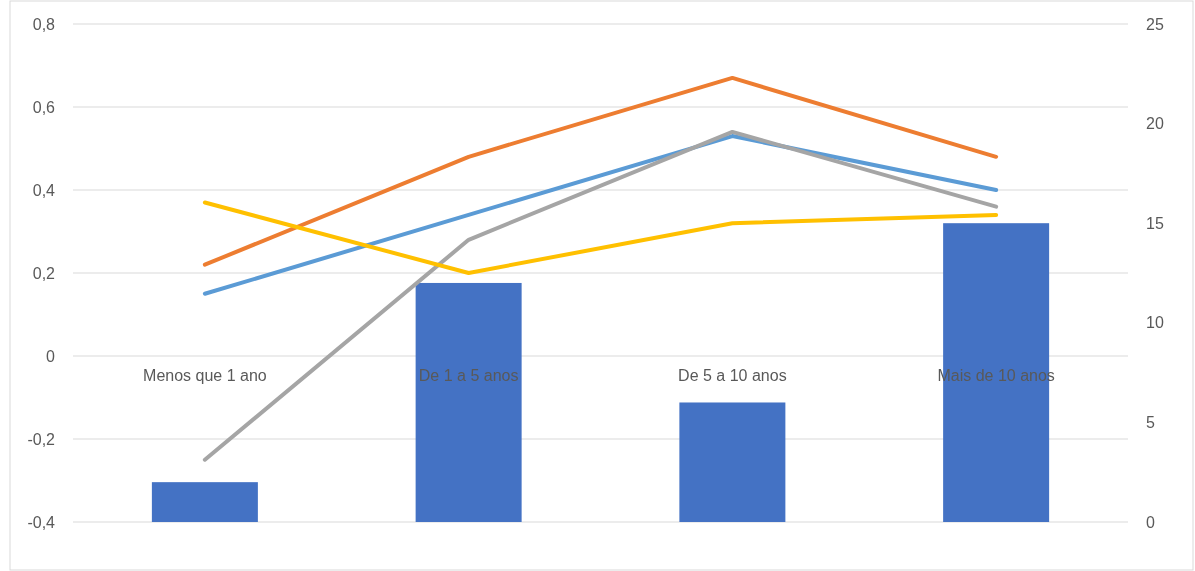 This screenshot has height=571, width=1195. Describe the element at coordinates (41, 439) in the screenshot. I see `y-tick-label: -0,2` at that location.